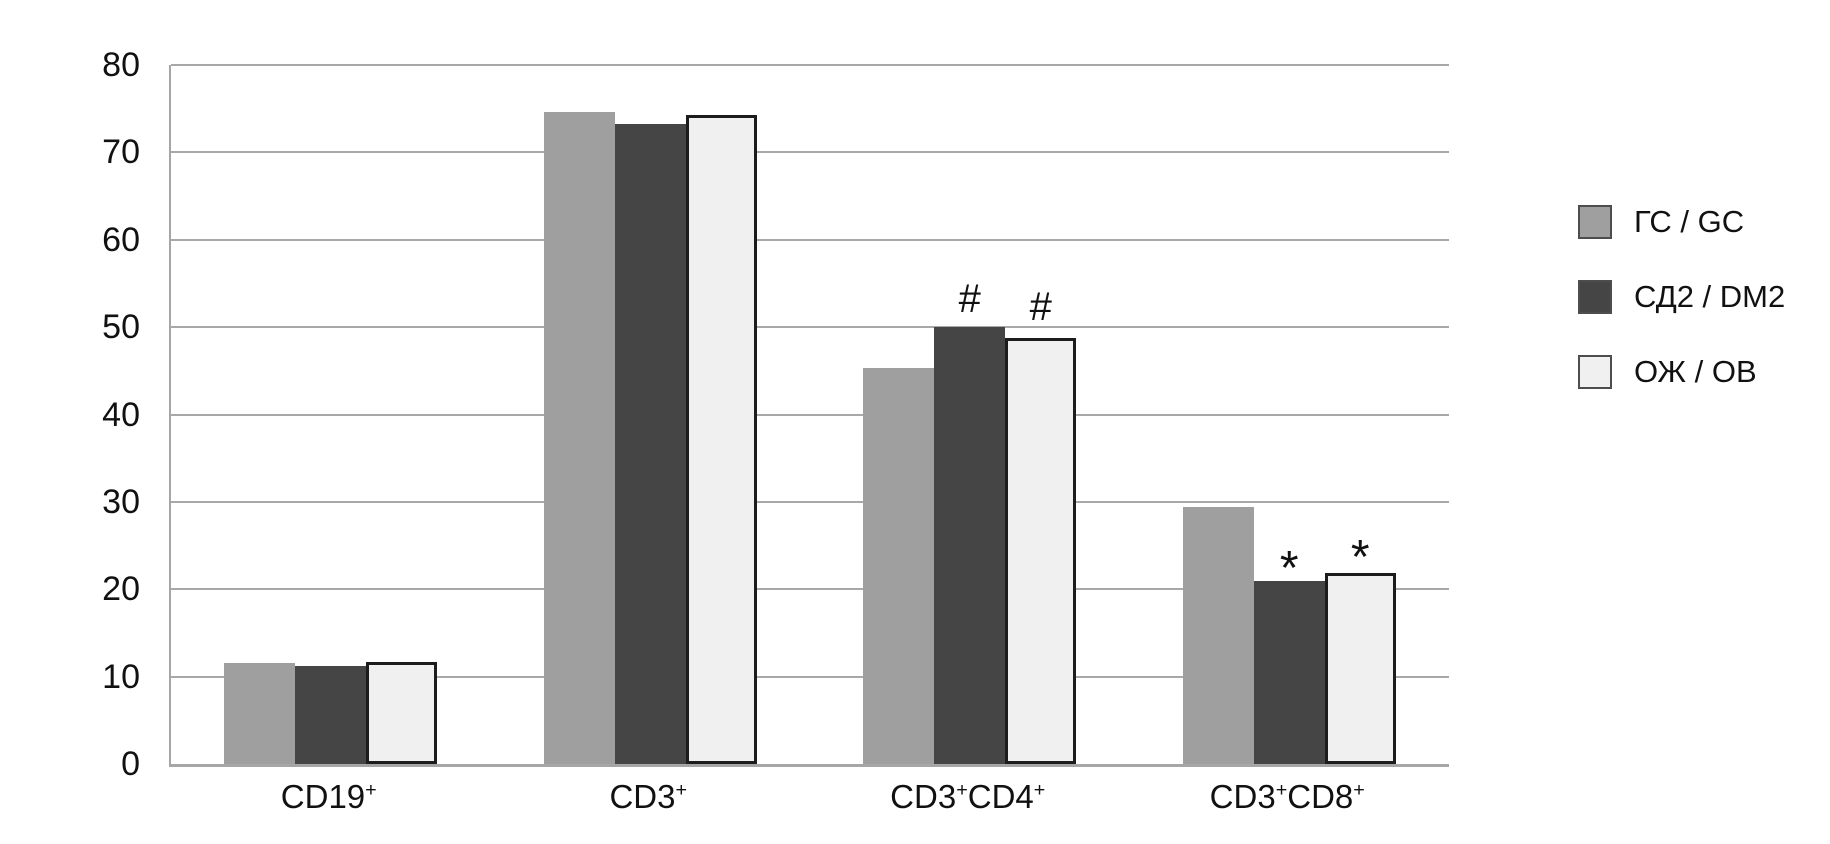 This screenshot has height=844, width=1830. I want to click on x-label-CD3posCD8pos: CD3+CD8+, so click(1287, 796).